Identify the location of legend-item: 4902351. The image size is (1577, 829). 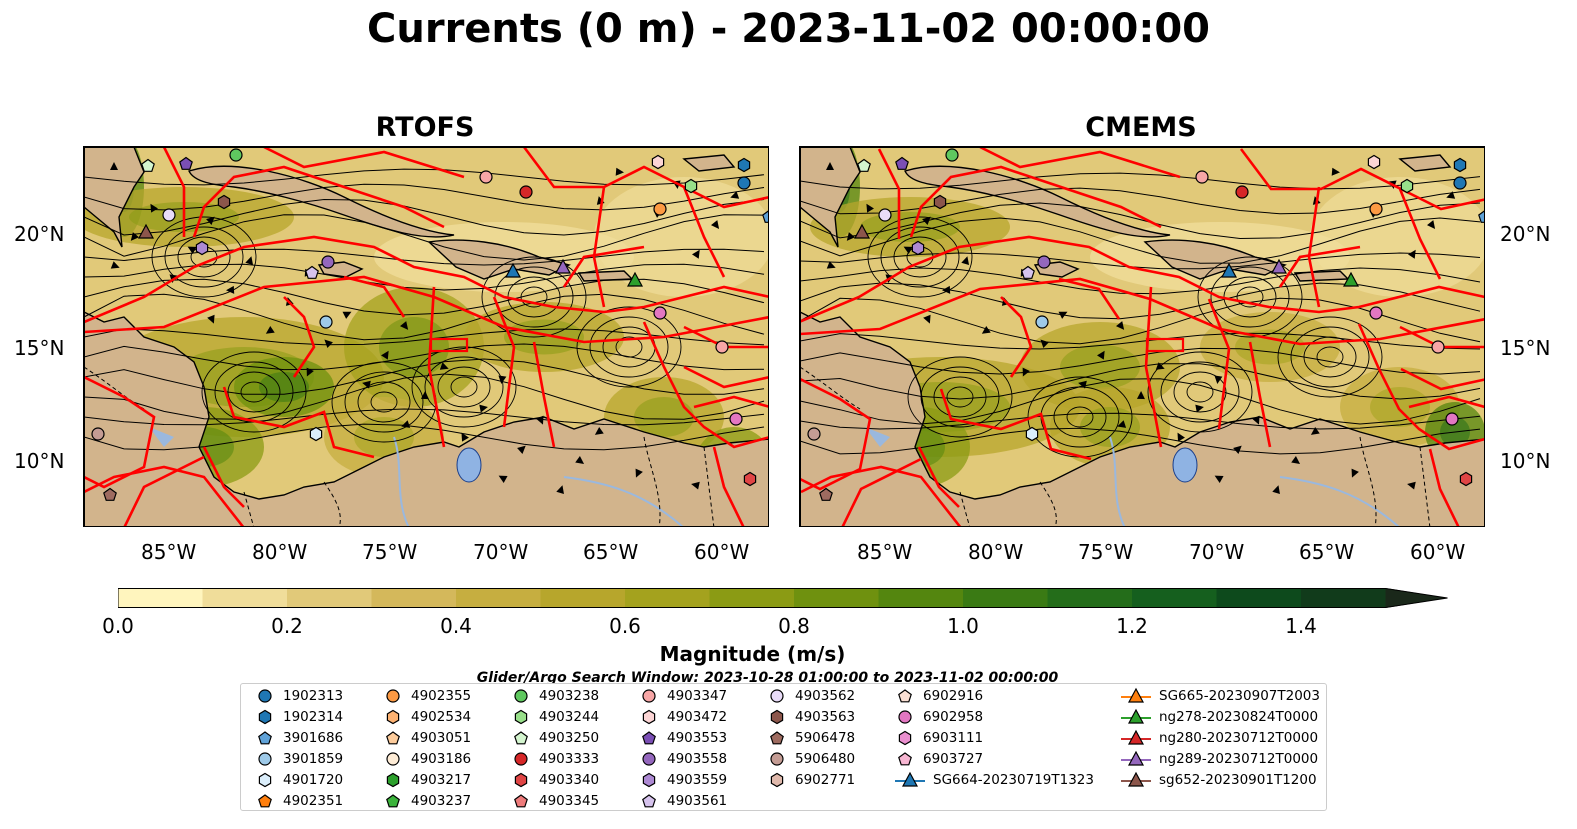
(299, 801).